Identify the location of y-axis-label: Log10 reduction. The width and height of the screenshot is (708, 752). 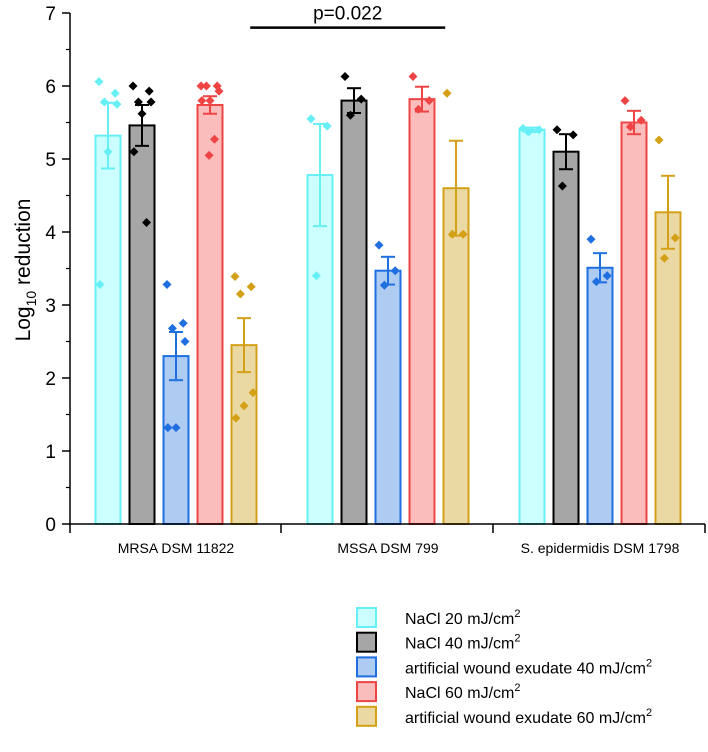
(25, 270).